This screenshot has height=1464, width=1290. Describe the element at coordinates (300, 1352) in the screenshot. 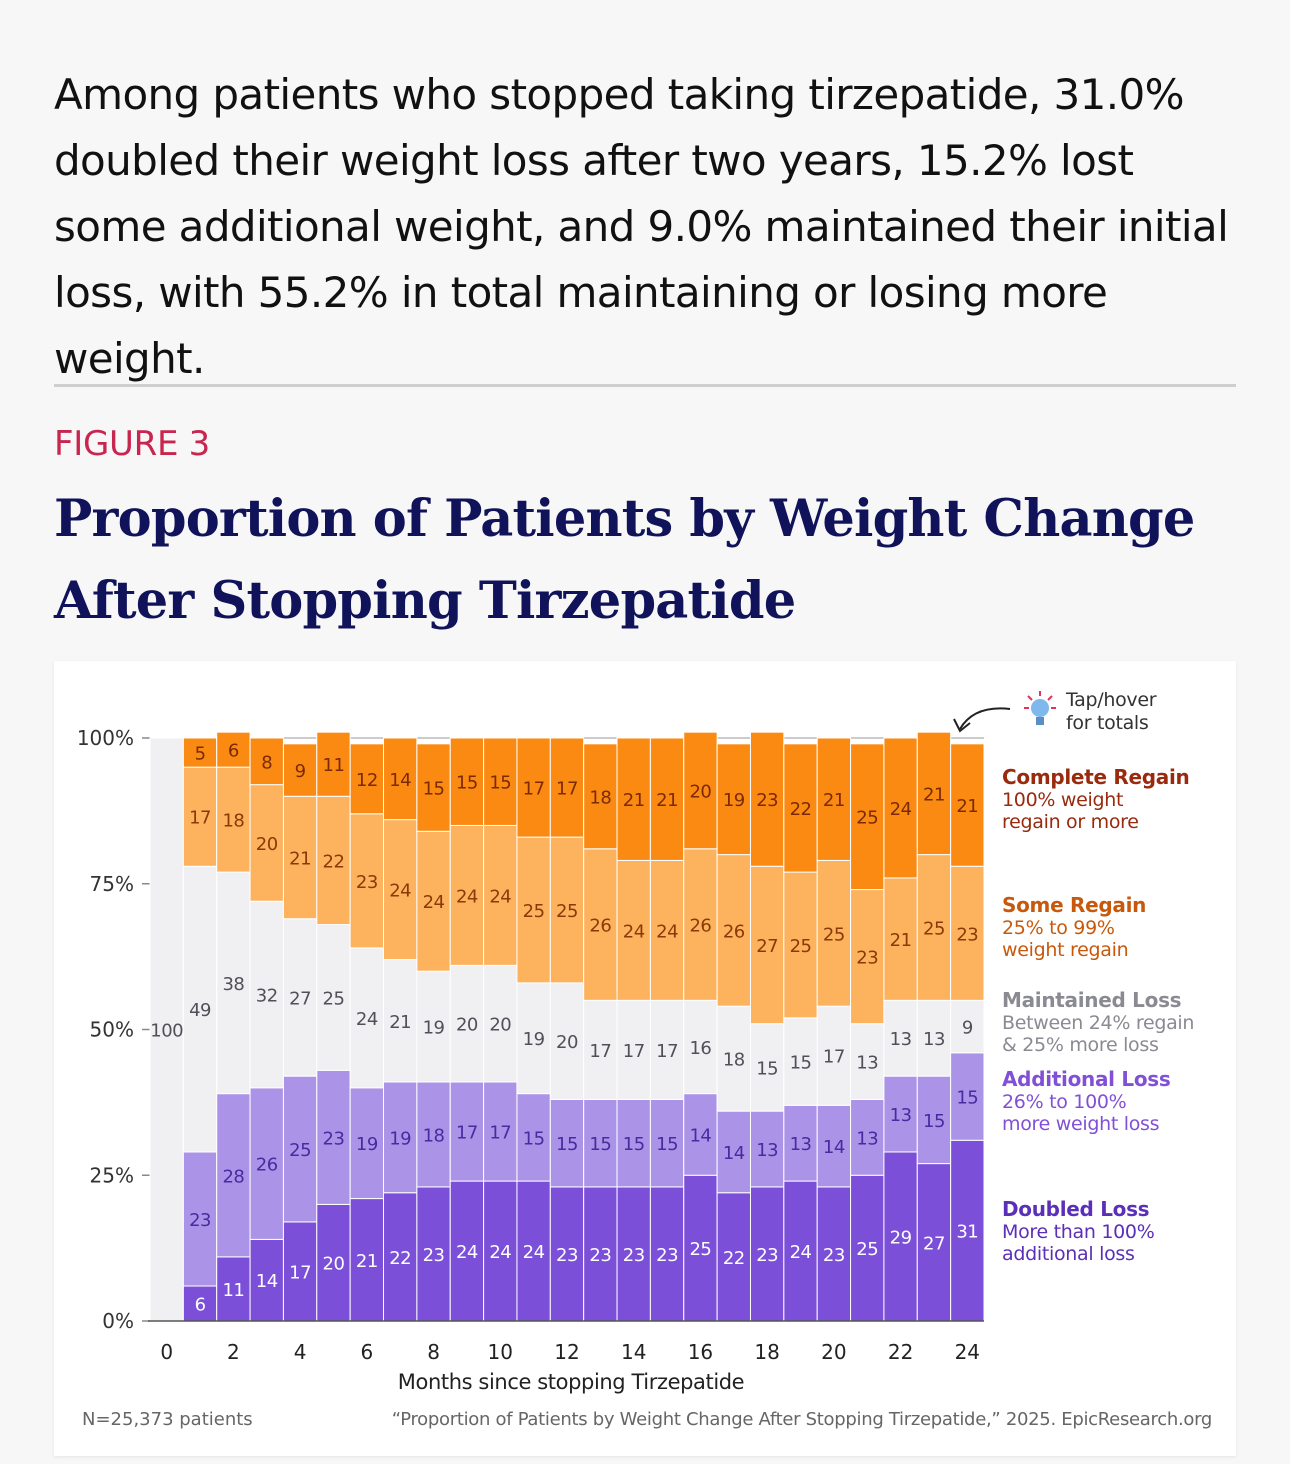

I see `x-tick-label: 4` at that location.